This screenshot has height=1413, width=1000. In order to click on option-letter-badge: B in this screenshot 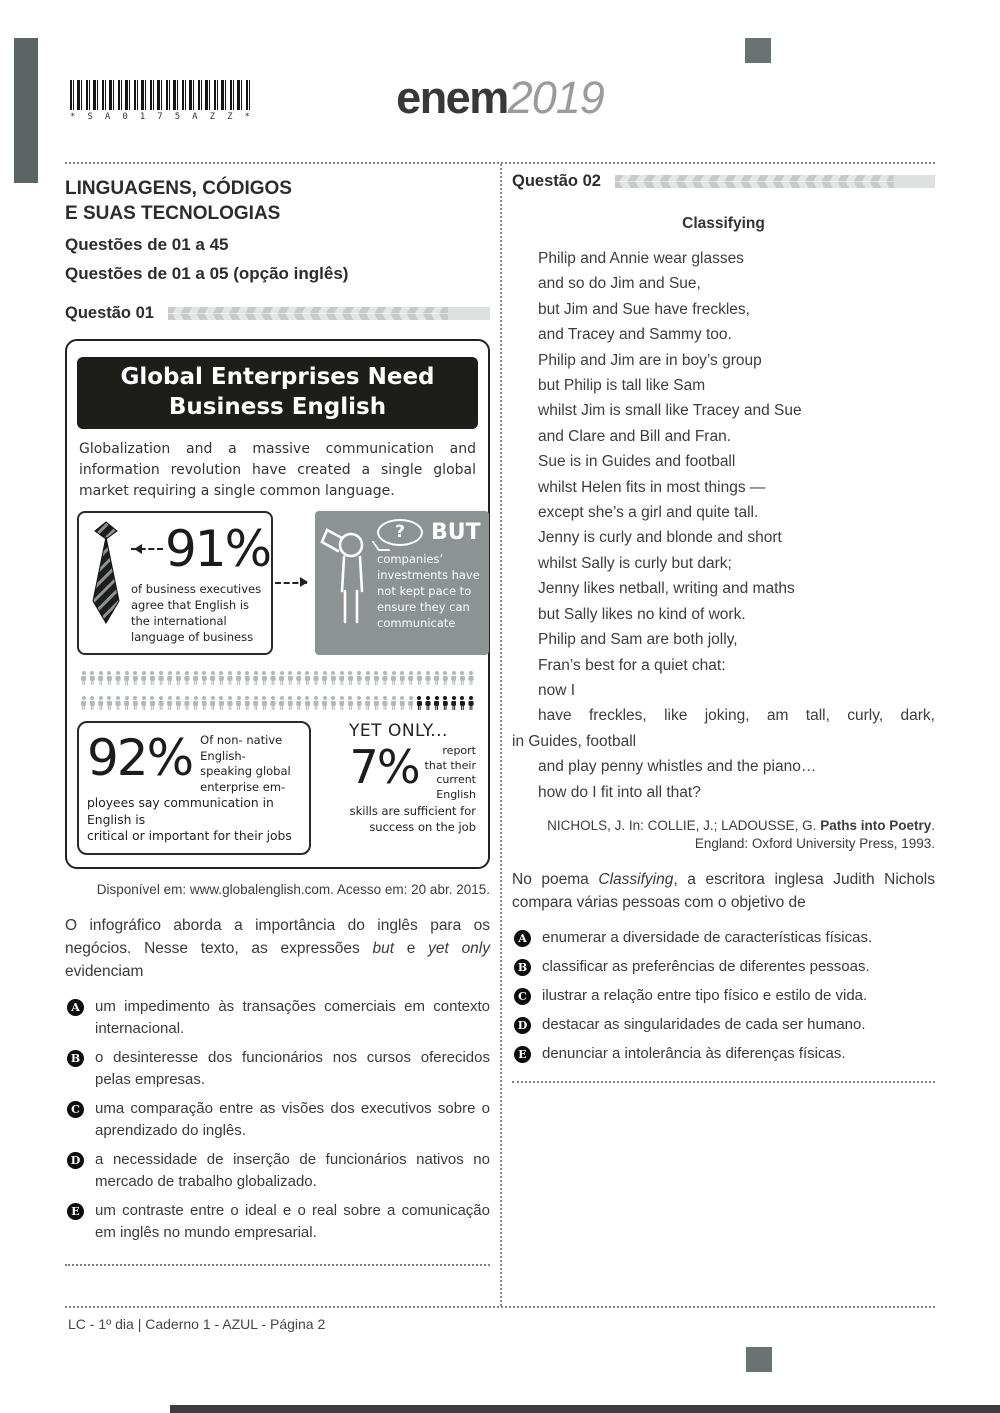, I will do `click(522, 967)`.